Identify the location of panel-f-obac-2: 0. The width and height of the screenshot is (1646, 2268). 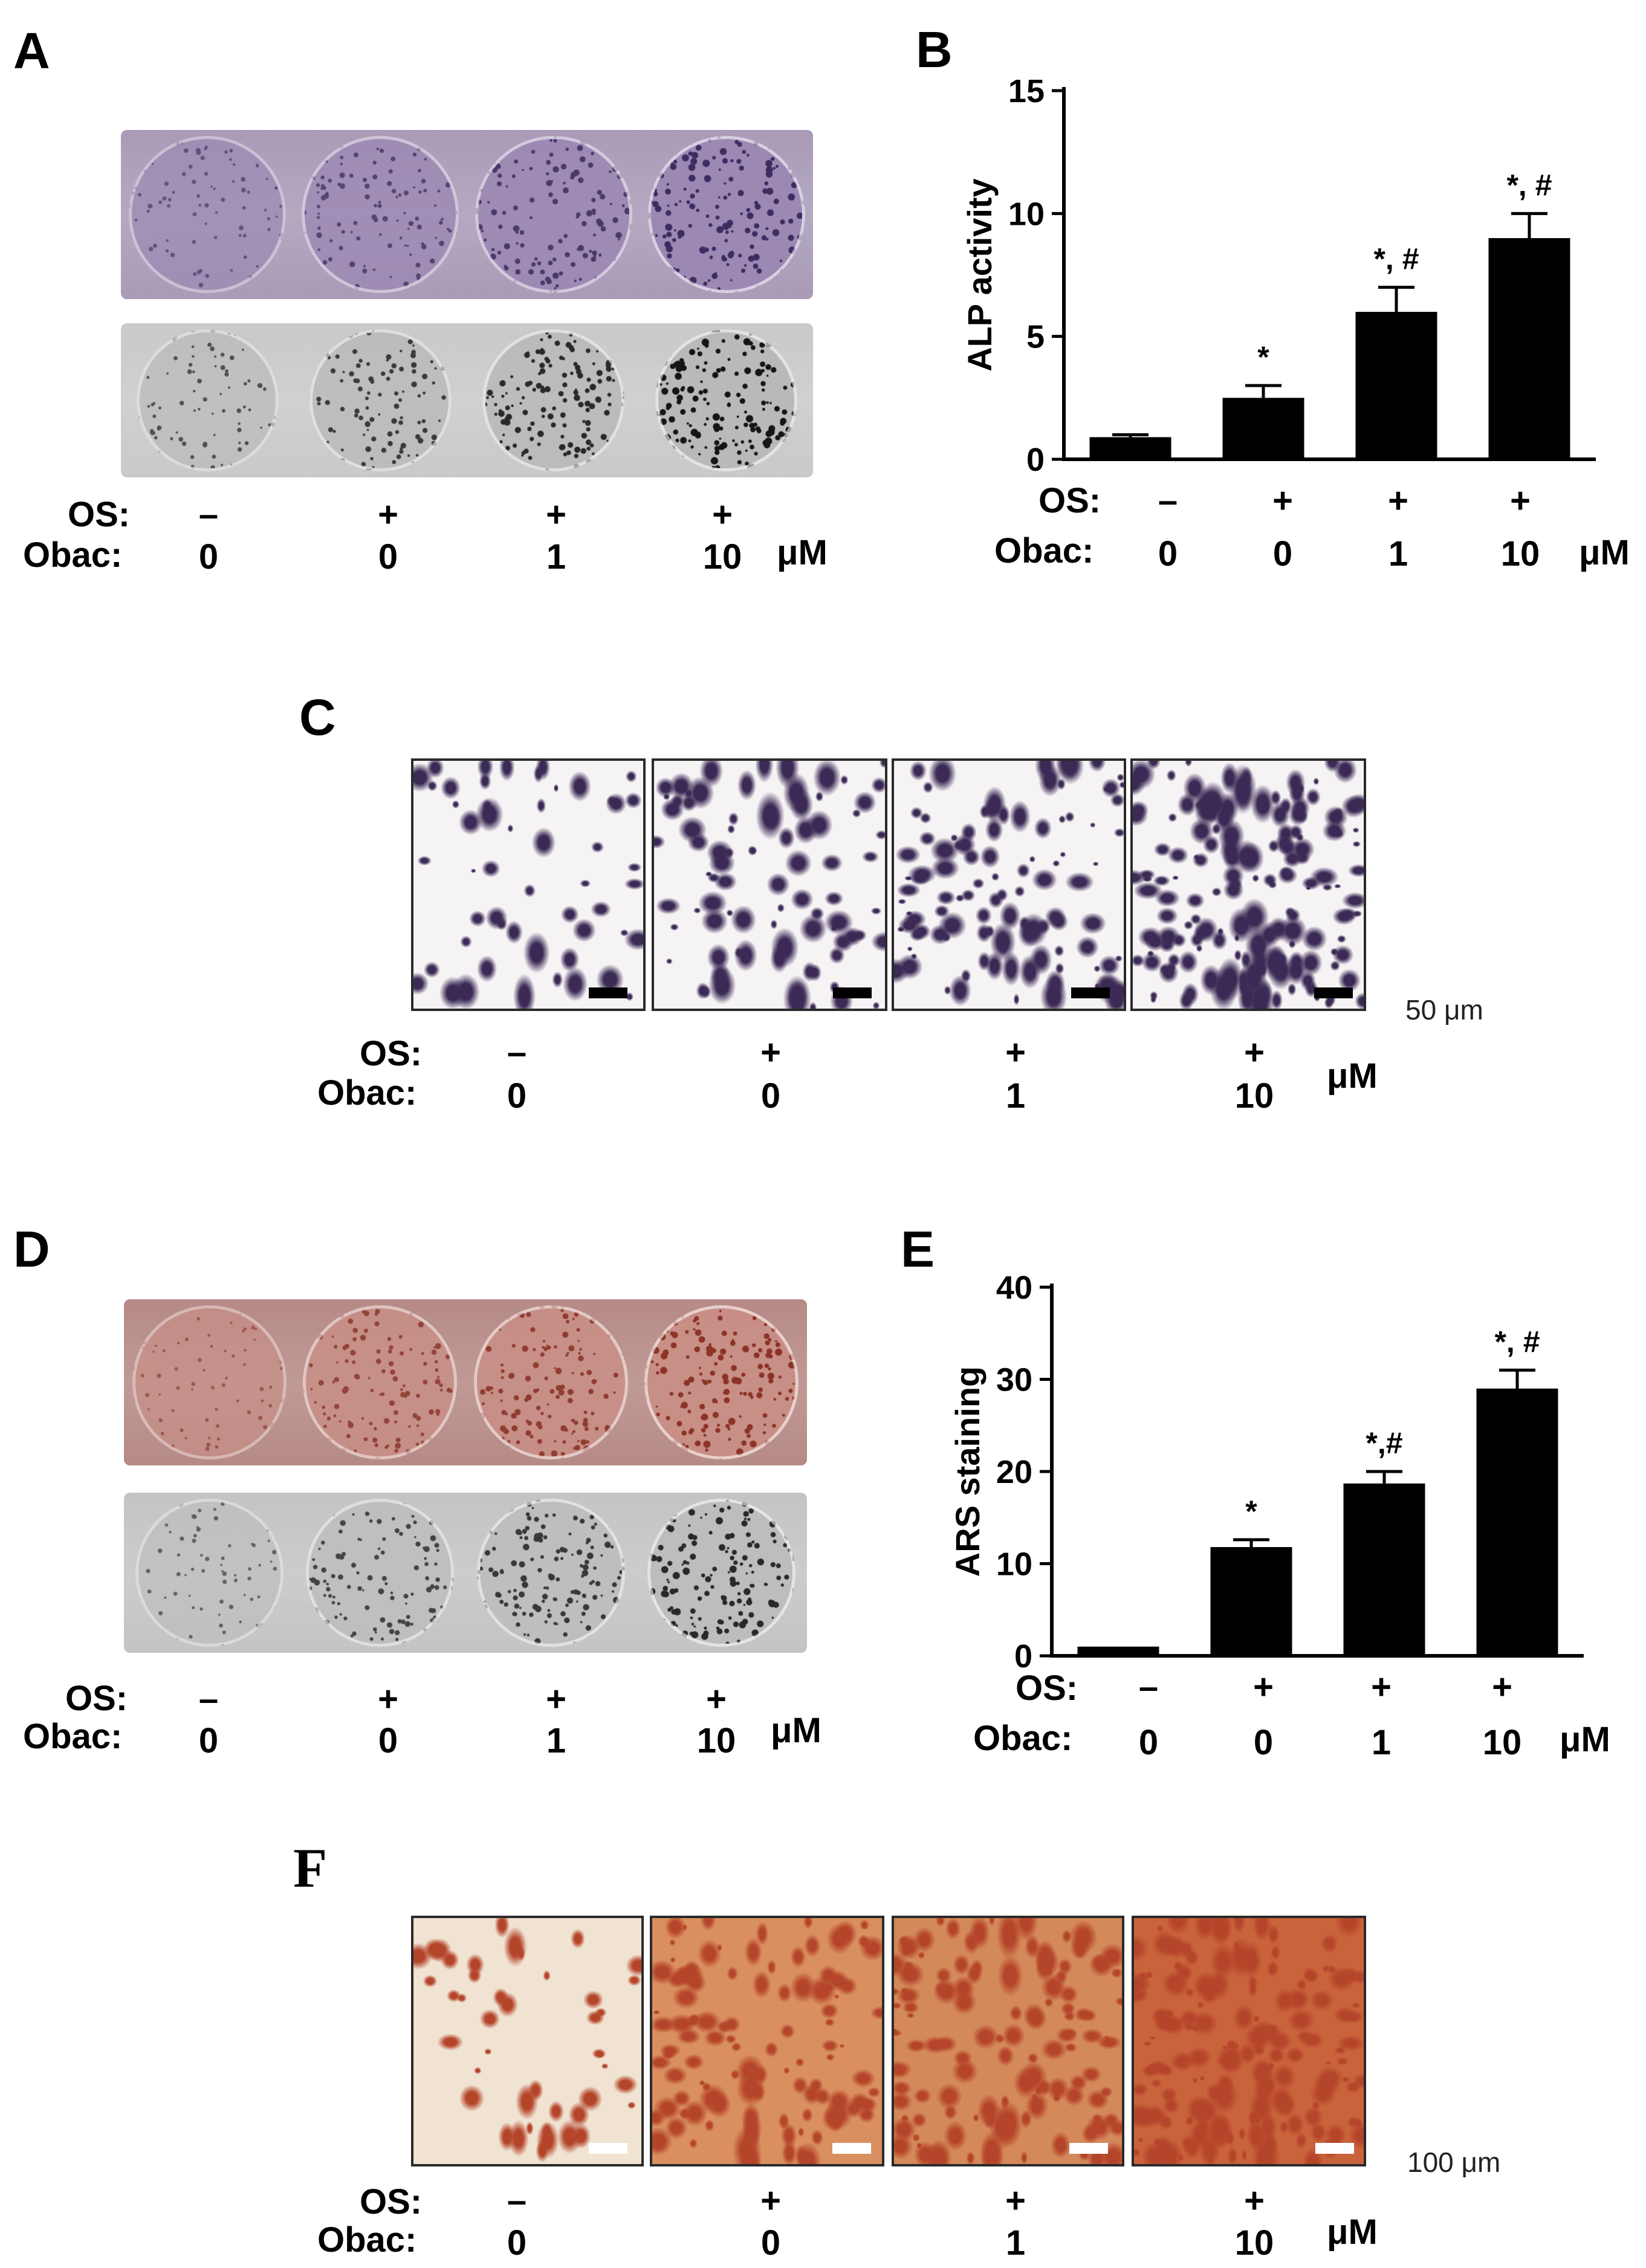
(771, 2243).